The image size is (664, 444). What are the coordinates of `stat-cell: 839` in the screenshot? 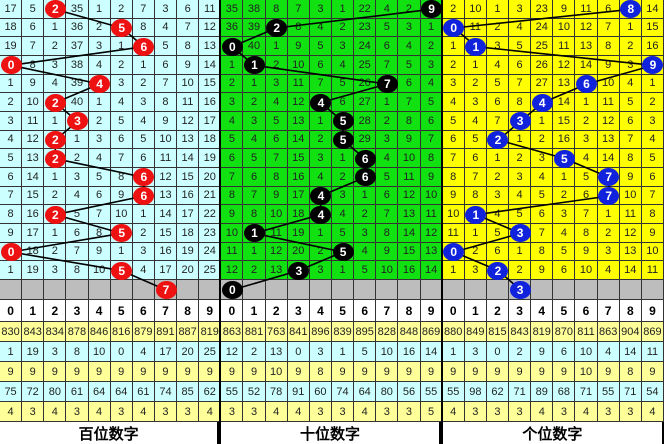 It's located at (343, 332).